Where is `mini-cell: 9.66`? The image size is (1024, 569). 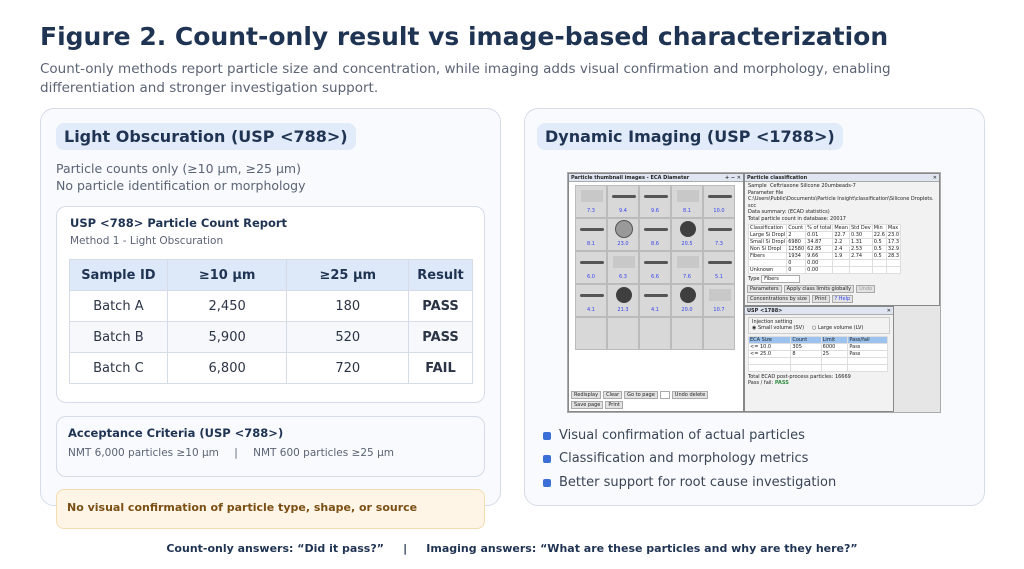 mini-cell: 9.66 is located at coordinates (819, 256).